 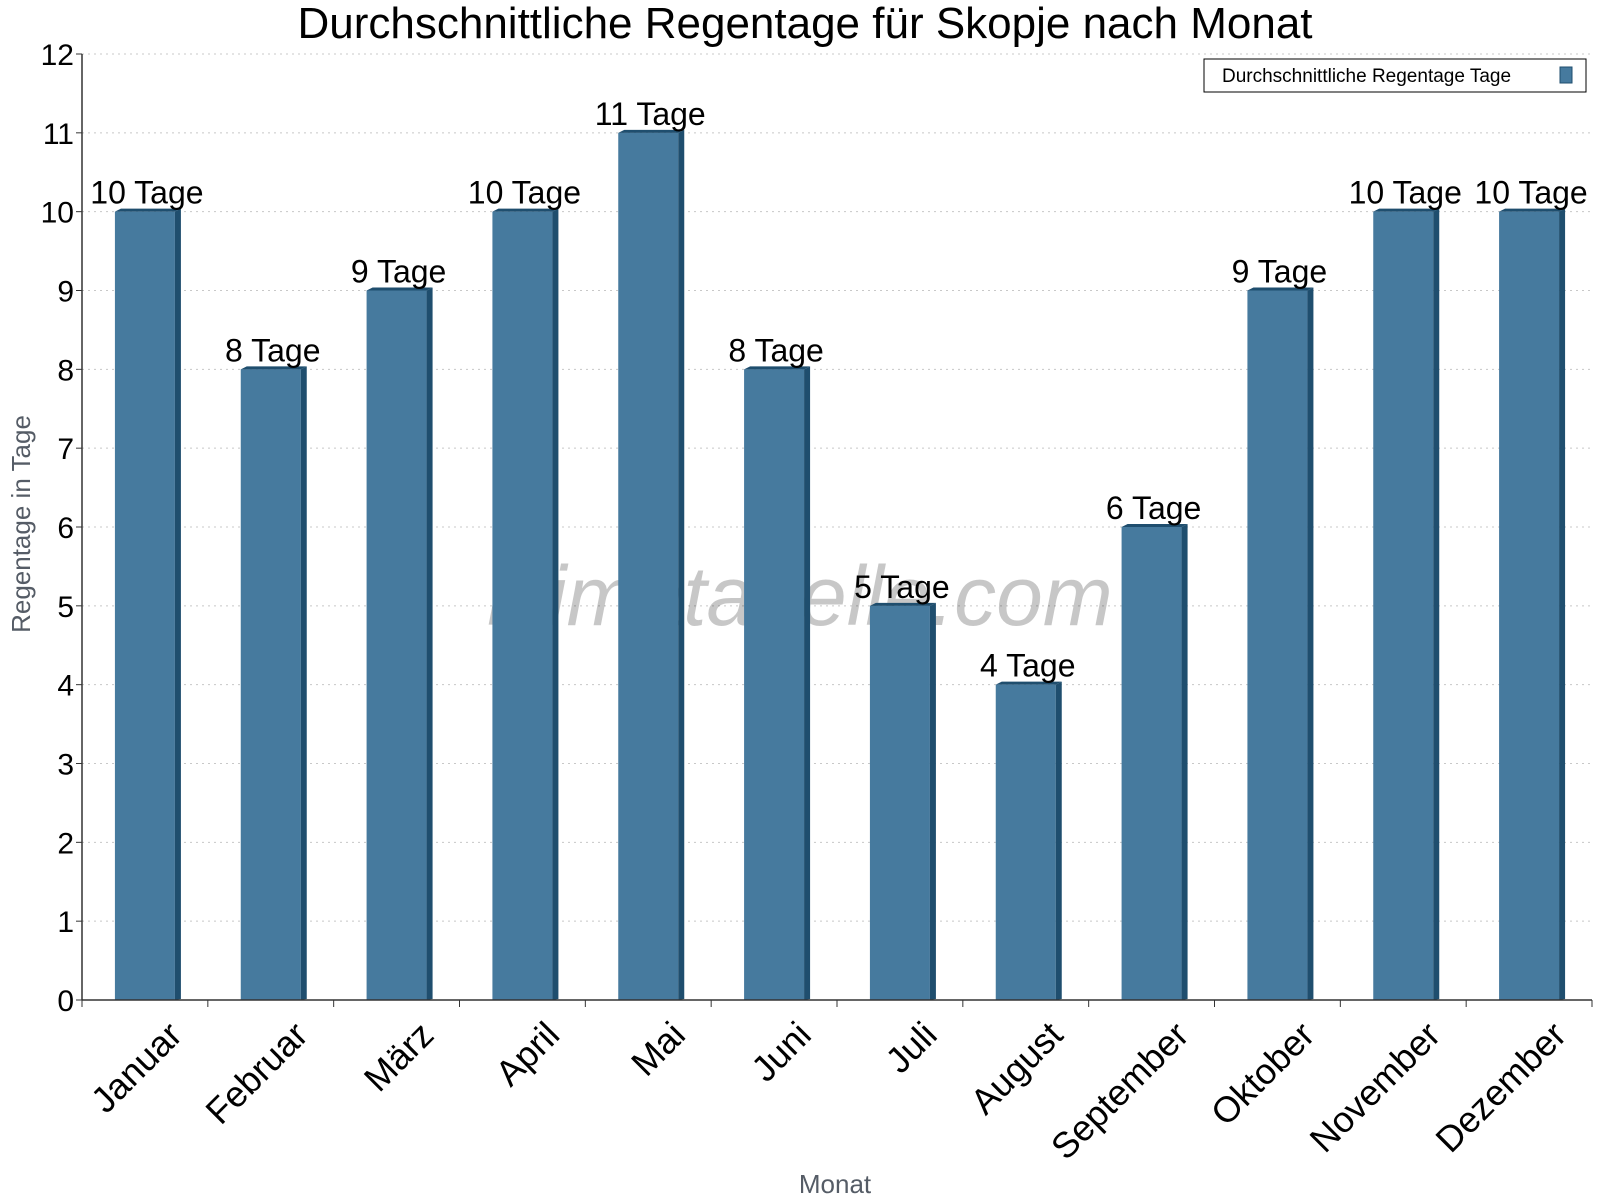 What do you see at coordinates (65, 843) in the screenshot?
I see `y-tick-label: 2` at bounding box center [65, 843].